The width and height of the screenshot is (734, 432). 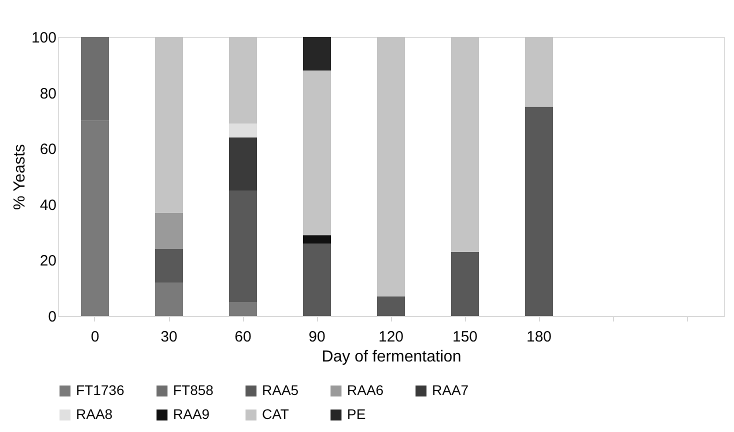 What do you see at coordinates (276, 414) in the screenshot?
I see `legend-label: CAT` at bounding box center [276, 414].